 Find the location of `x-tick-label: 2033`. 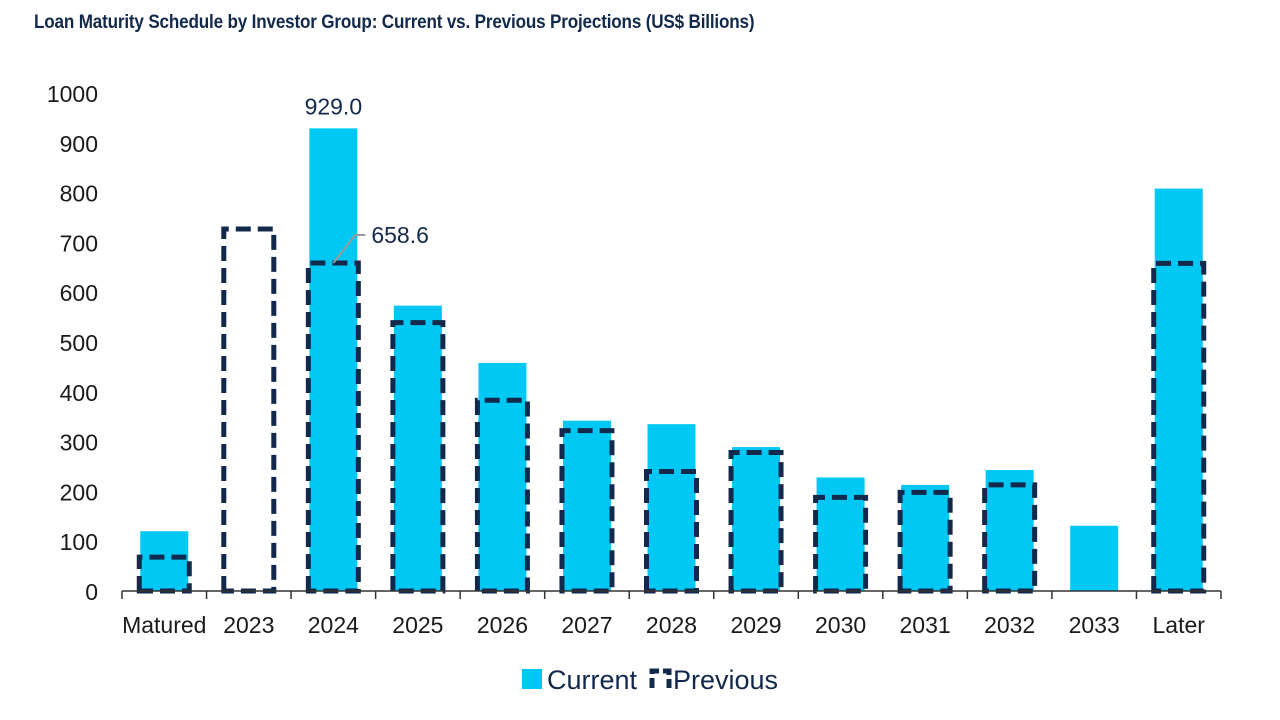

x-tick-label: 2033 is located at coordinates (1094, 625).